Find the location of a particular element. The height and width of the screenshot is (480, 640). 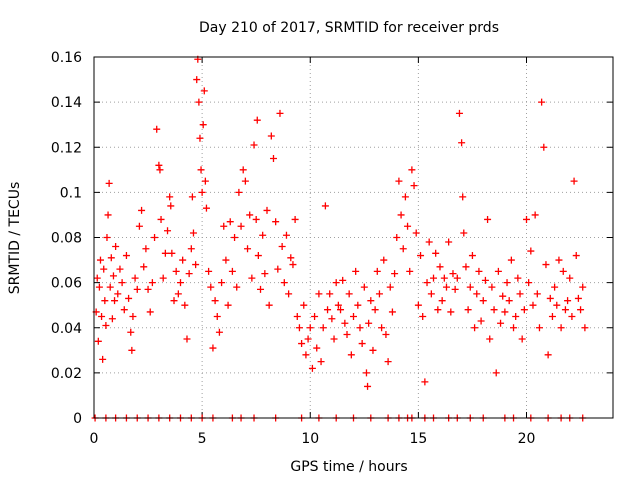

y-tick-label: 0 is located at coordinates (77, 419).